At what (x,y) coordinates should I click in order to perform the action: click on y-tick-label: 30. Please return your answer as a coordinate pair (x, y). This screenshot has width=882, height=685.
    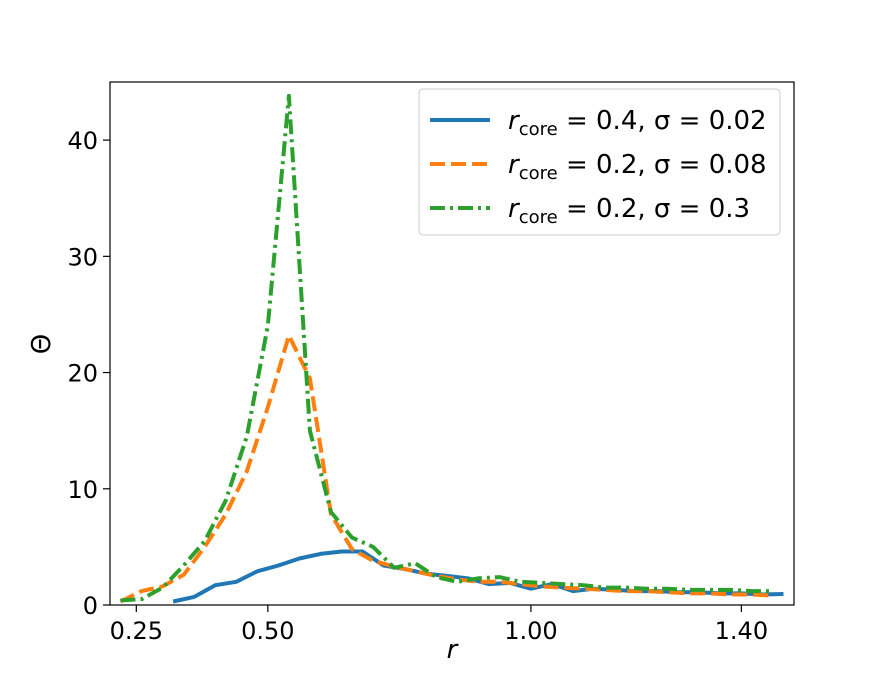
    Looking at the image, I should click on (82, 257).